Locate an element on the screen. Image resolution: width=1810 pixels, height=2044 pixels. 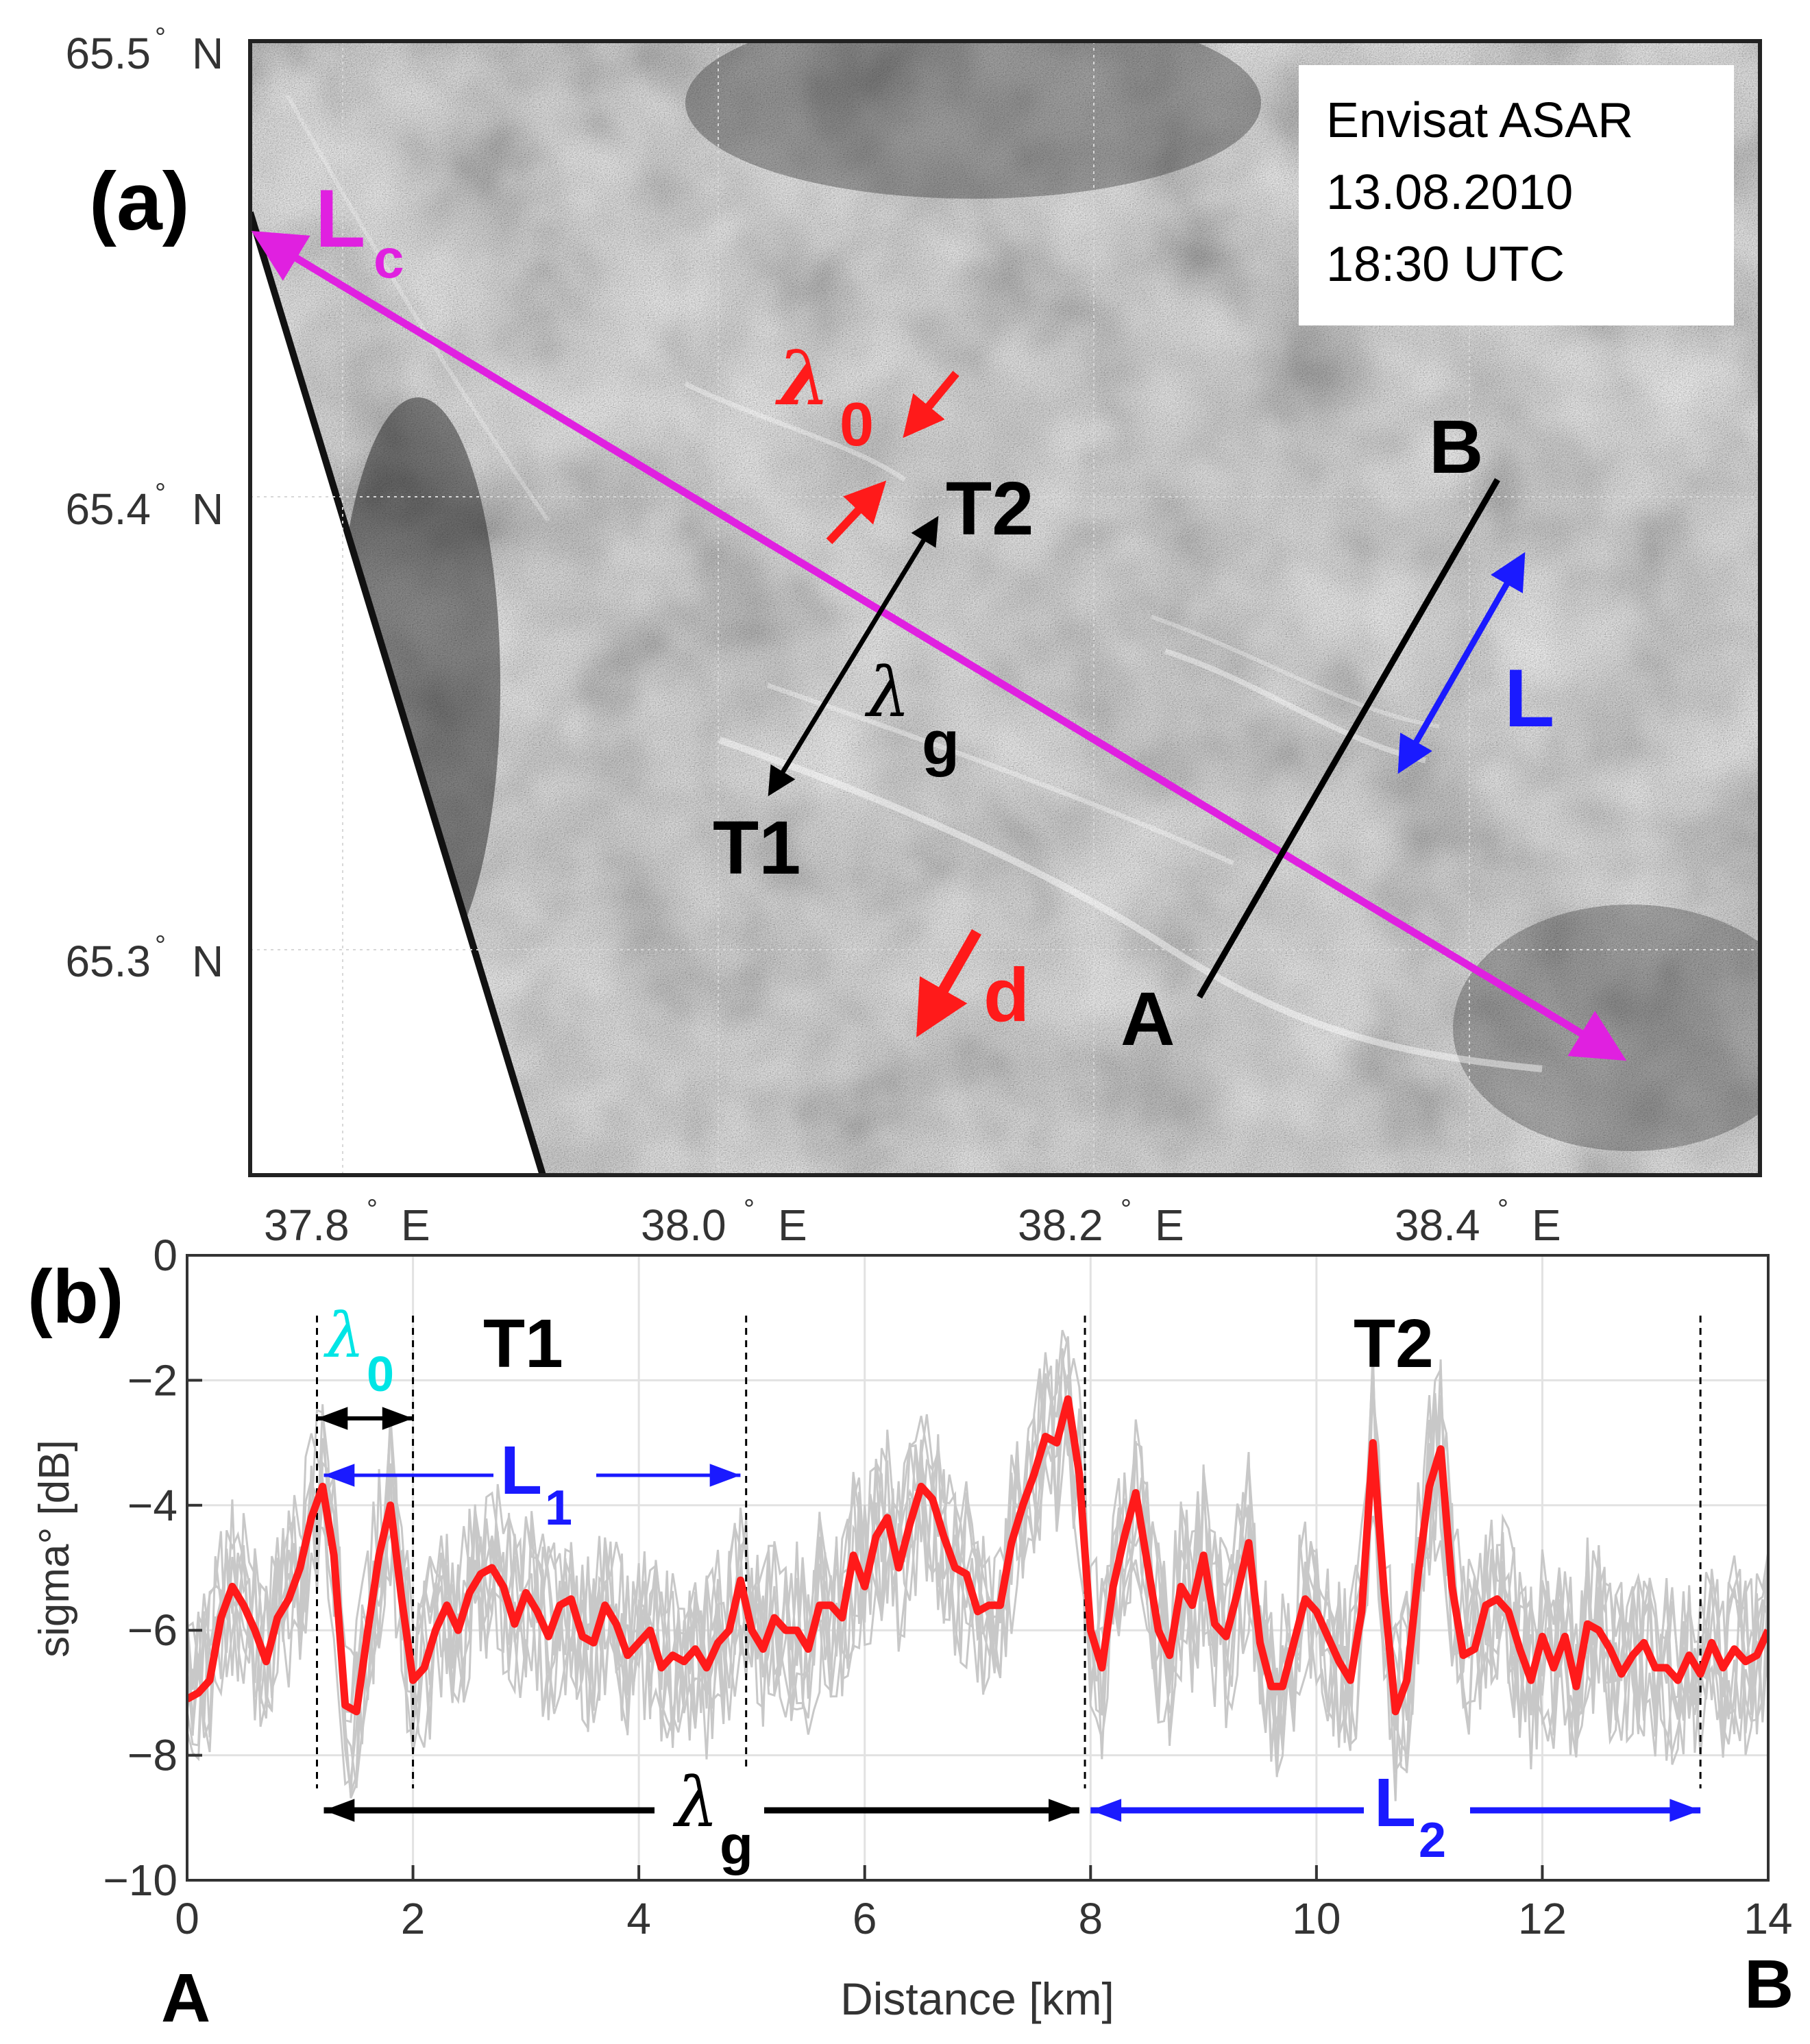
lon-tick-37-8: 37.8 ° E is located at coordinates (347, 1222).